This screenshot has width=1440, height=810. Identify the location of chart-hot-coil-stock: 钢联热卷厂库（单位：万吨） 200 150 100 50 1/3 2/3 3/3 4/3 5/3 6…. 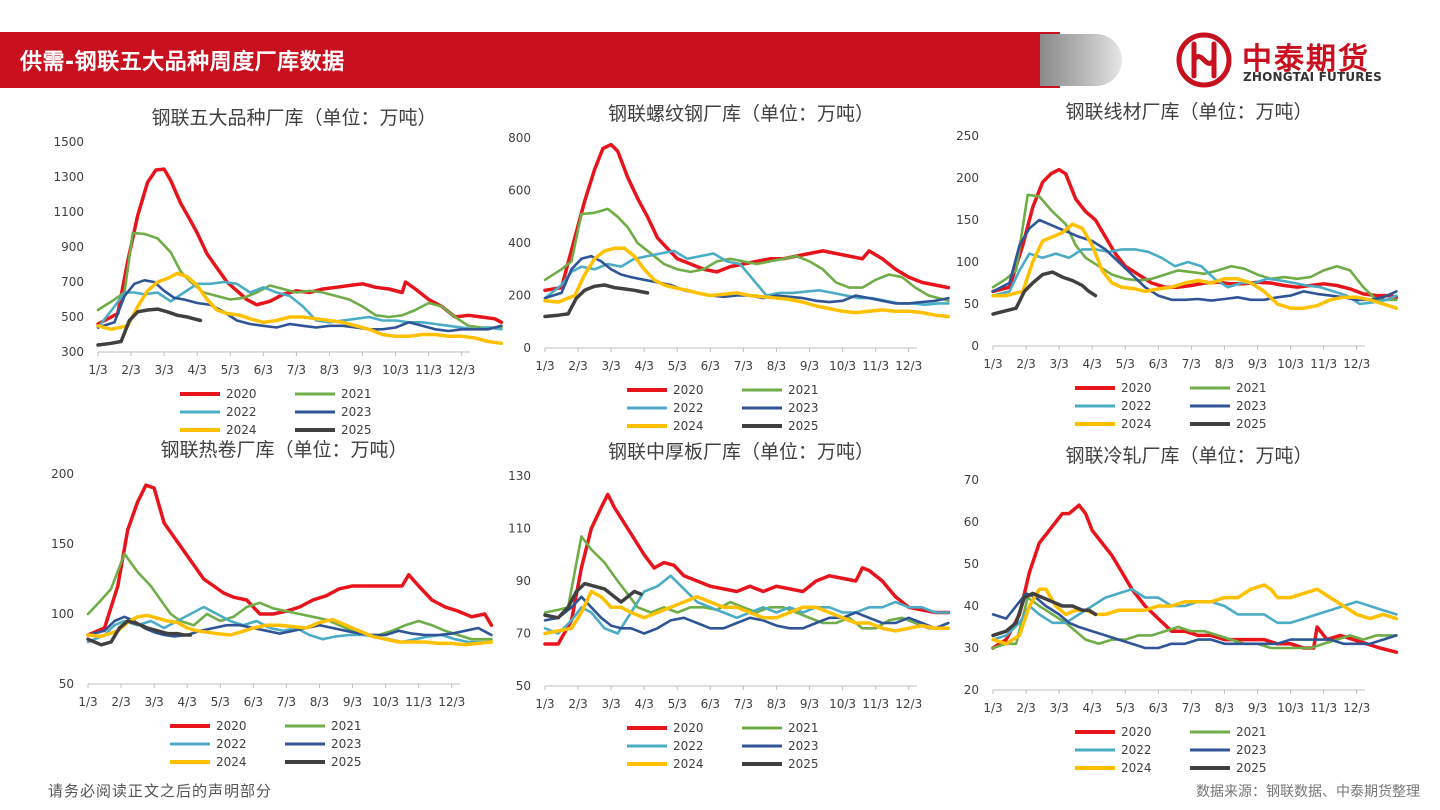
(270, 602).